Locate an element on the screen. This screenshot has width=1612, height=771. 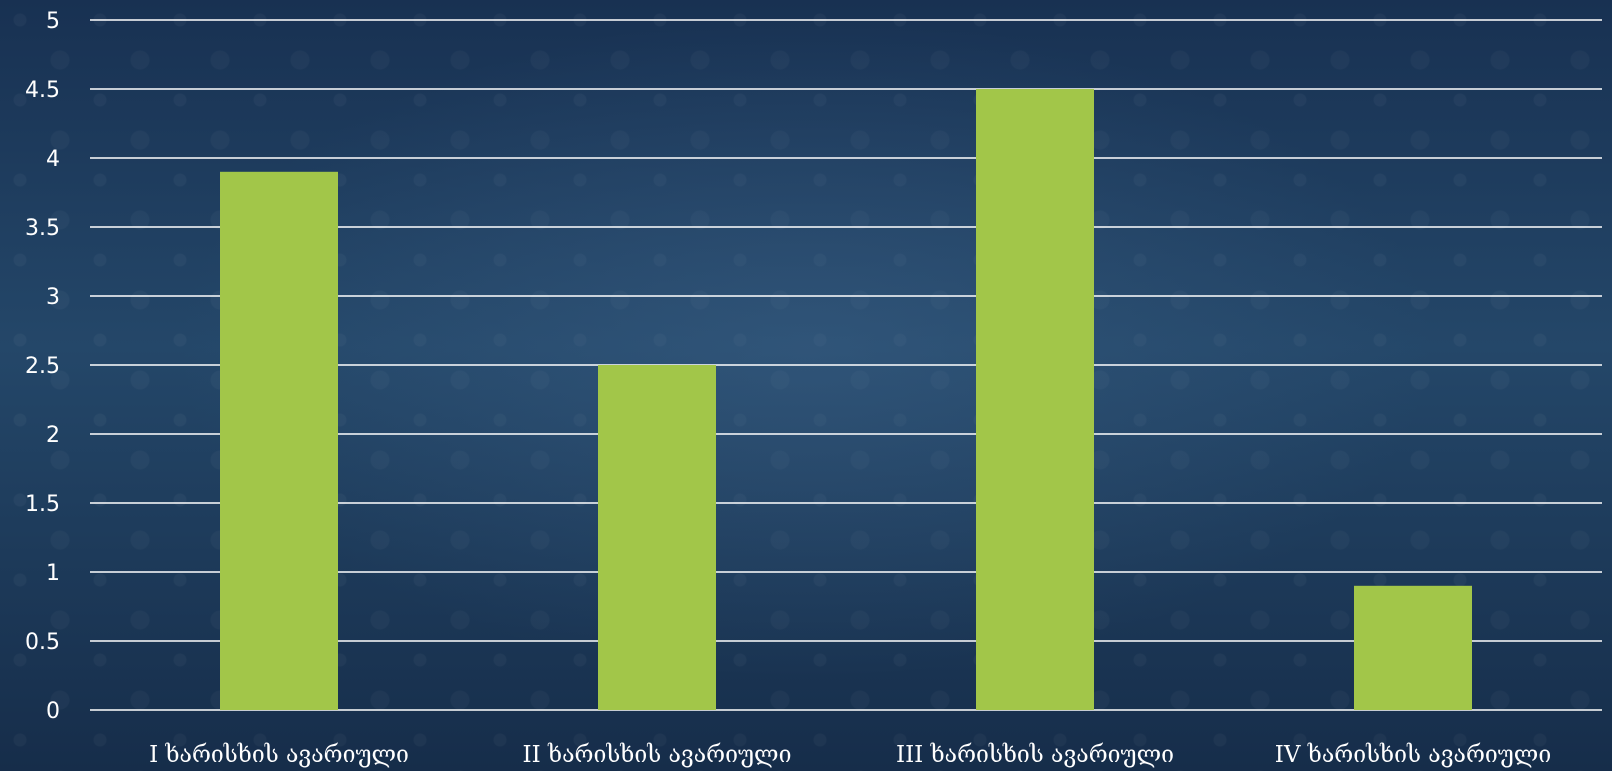
y-tick-label: 2.5 is located at coordinates (42, 366).